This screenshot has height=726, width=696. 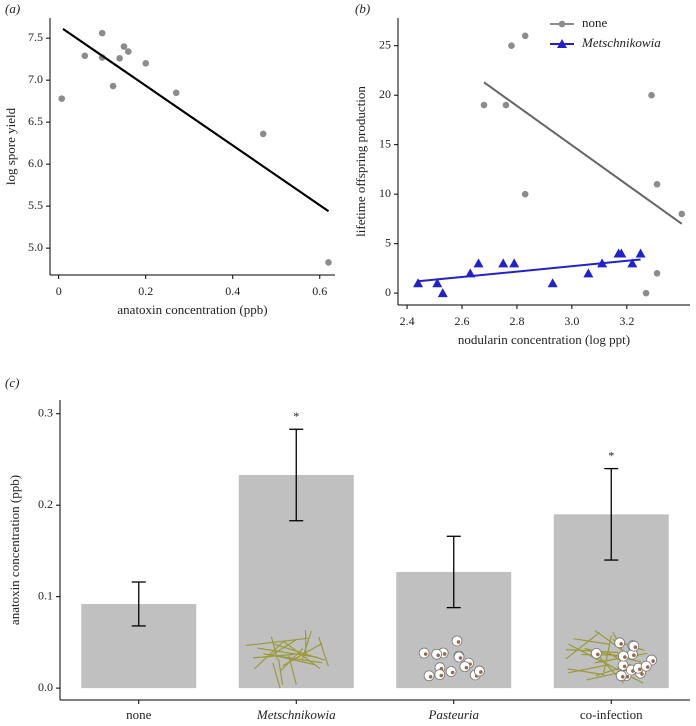 I want to click on x-tick-label: 0.6, so click(x=319, y=291).